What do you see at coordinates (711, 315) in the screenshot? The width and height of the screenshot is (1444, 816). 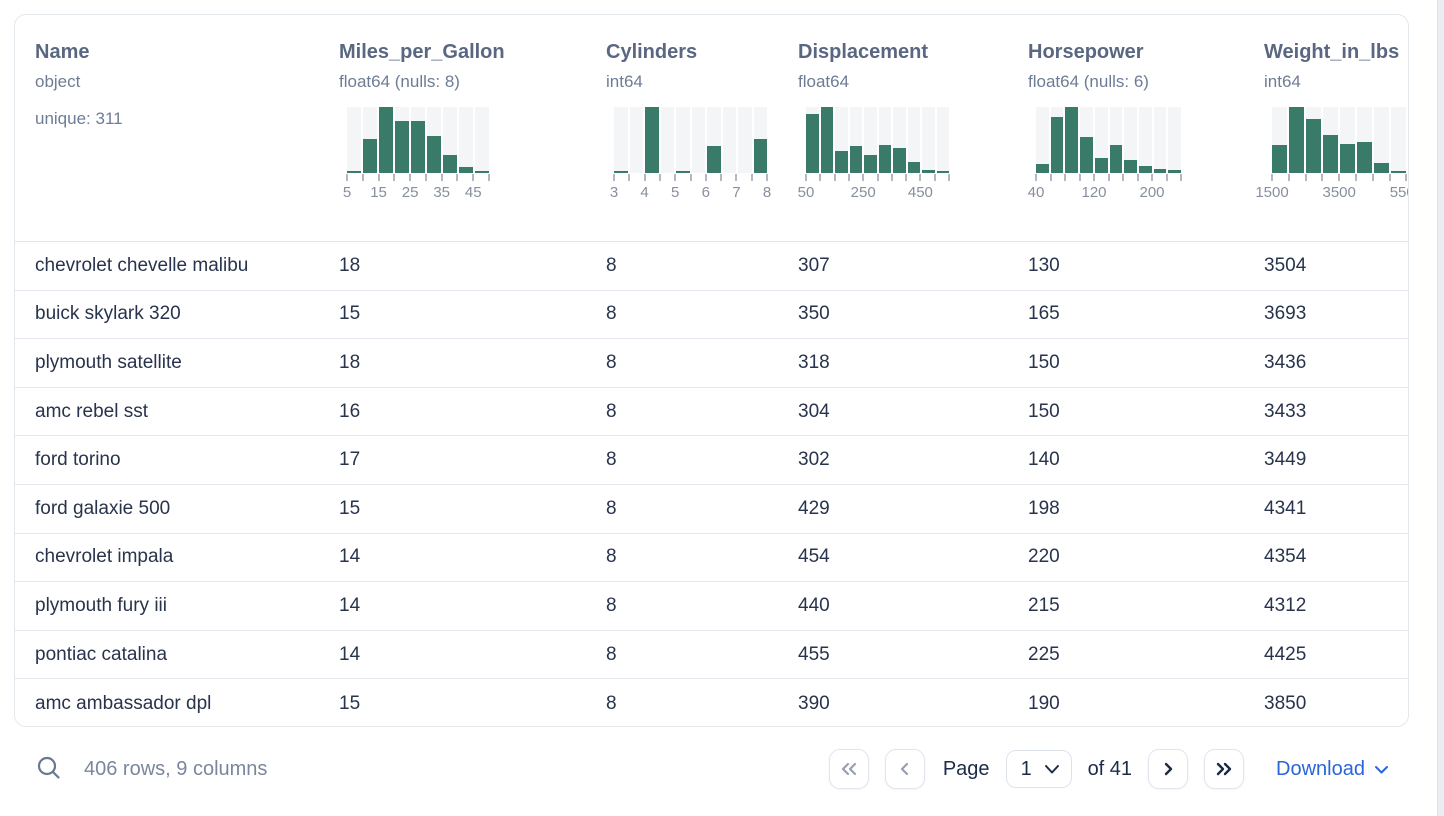 I see `table-row: buick skylark 320 15 8 350 165 3693` at bounding box center [711, 315].